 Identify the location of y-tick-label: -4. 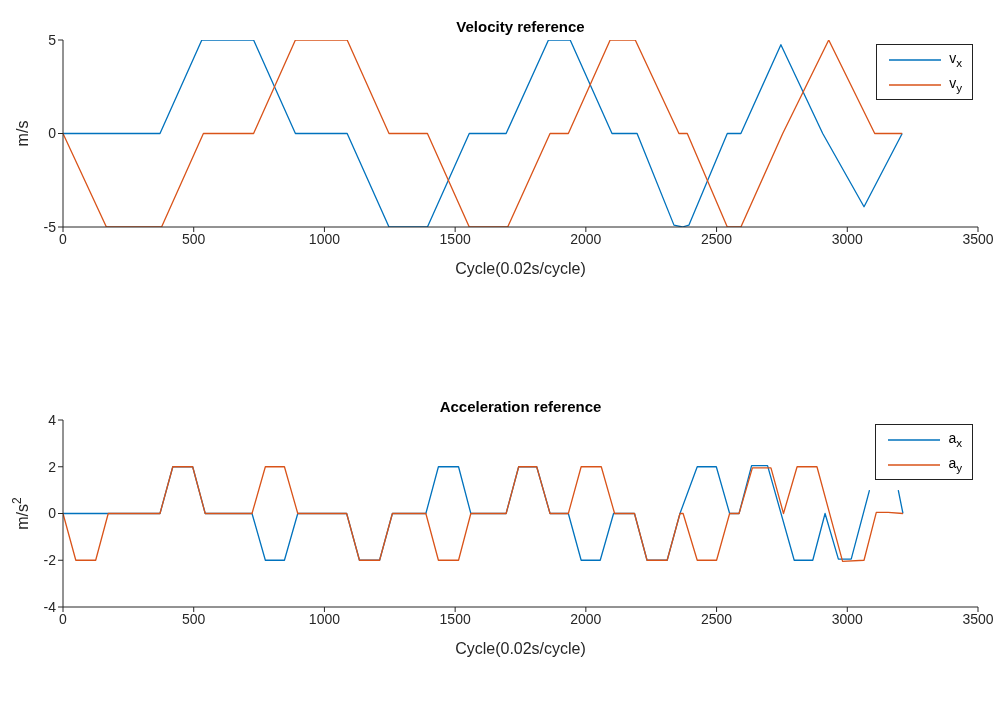
(50, 606).